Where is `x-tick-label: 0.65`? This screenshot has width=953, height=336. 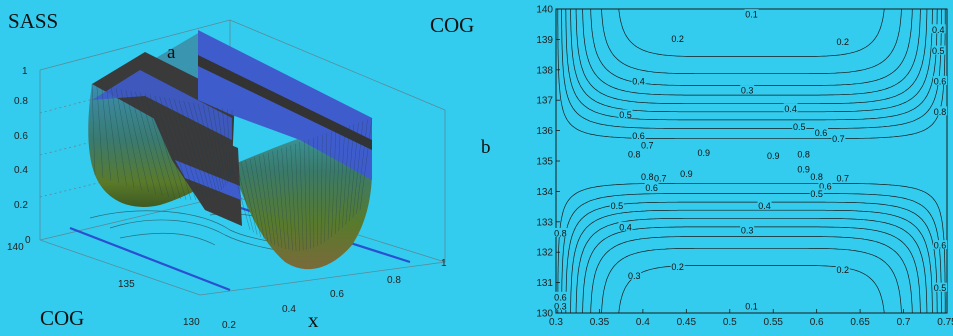
x-tick-label: 0.65 is located at coordinates (860, 322).